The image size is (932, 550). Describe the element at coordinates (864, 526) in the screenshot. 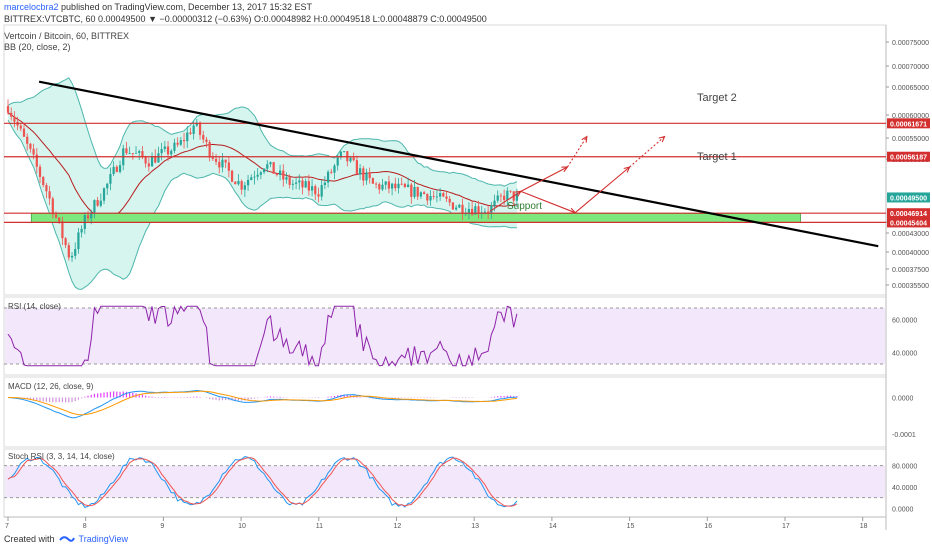

I see `time-tick-label: 18` at that location.